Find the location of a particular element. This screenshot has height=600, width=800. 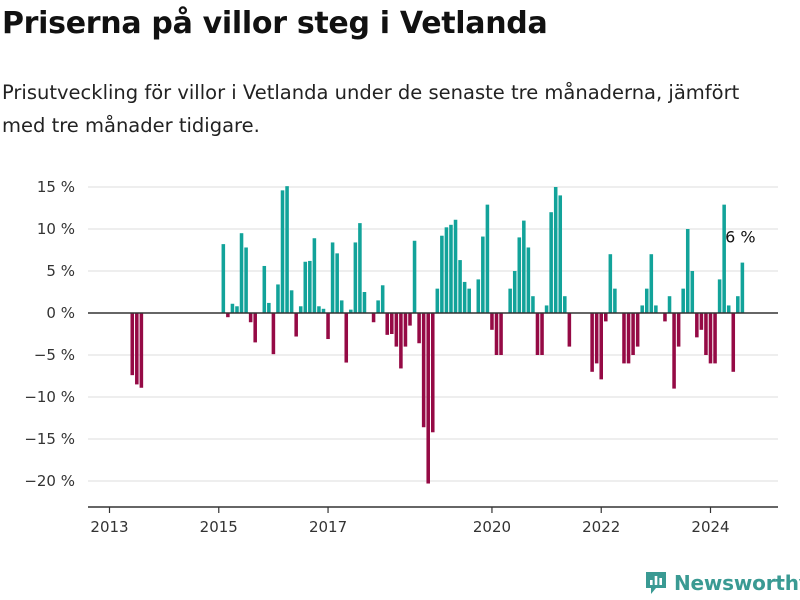

newsworthy-logo-icon is located at coordinates (656, 583).